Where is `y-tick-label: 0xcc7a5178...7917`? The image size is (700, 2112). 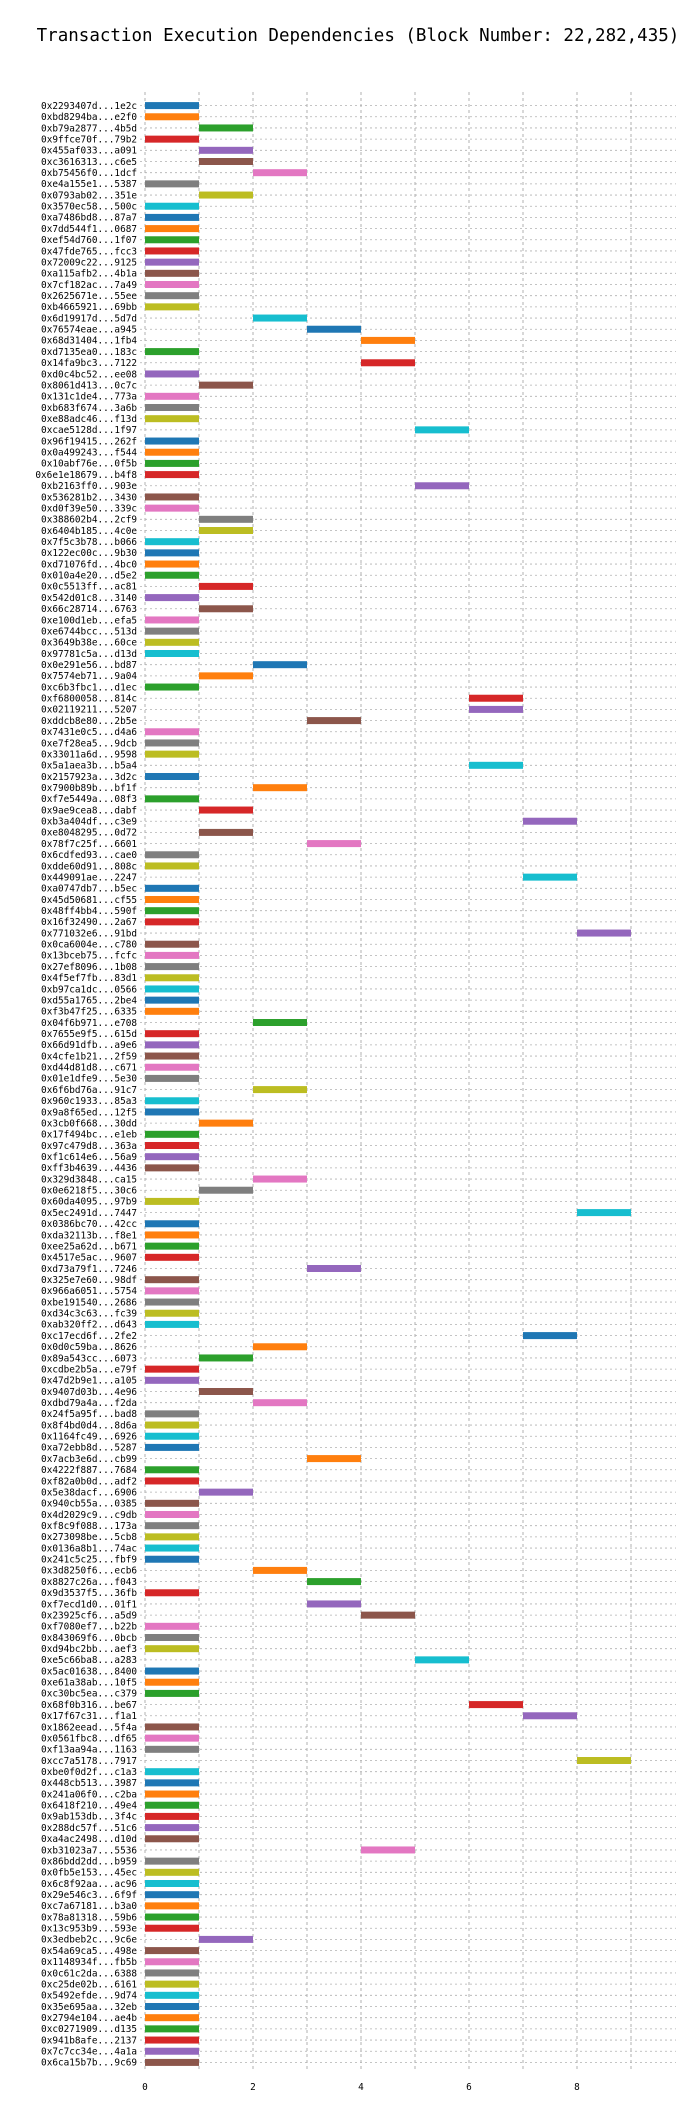 y-tick-label: 0xcc7a5178...7917 is located at coordinates (89, 1761).